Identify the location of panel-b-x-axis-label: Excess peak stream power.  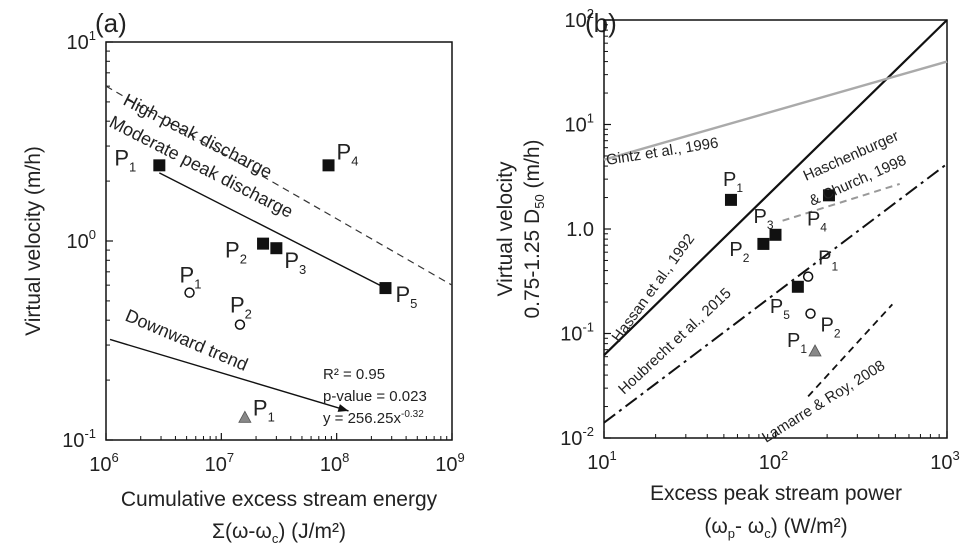
(776, 493).